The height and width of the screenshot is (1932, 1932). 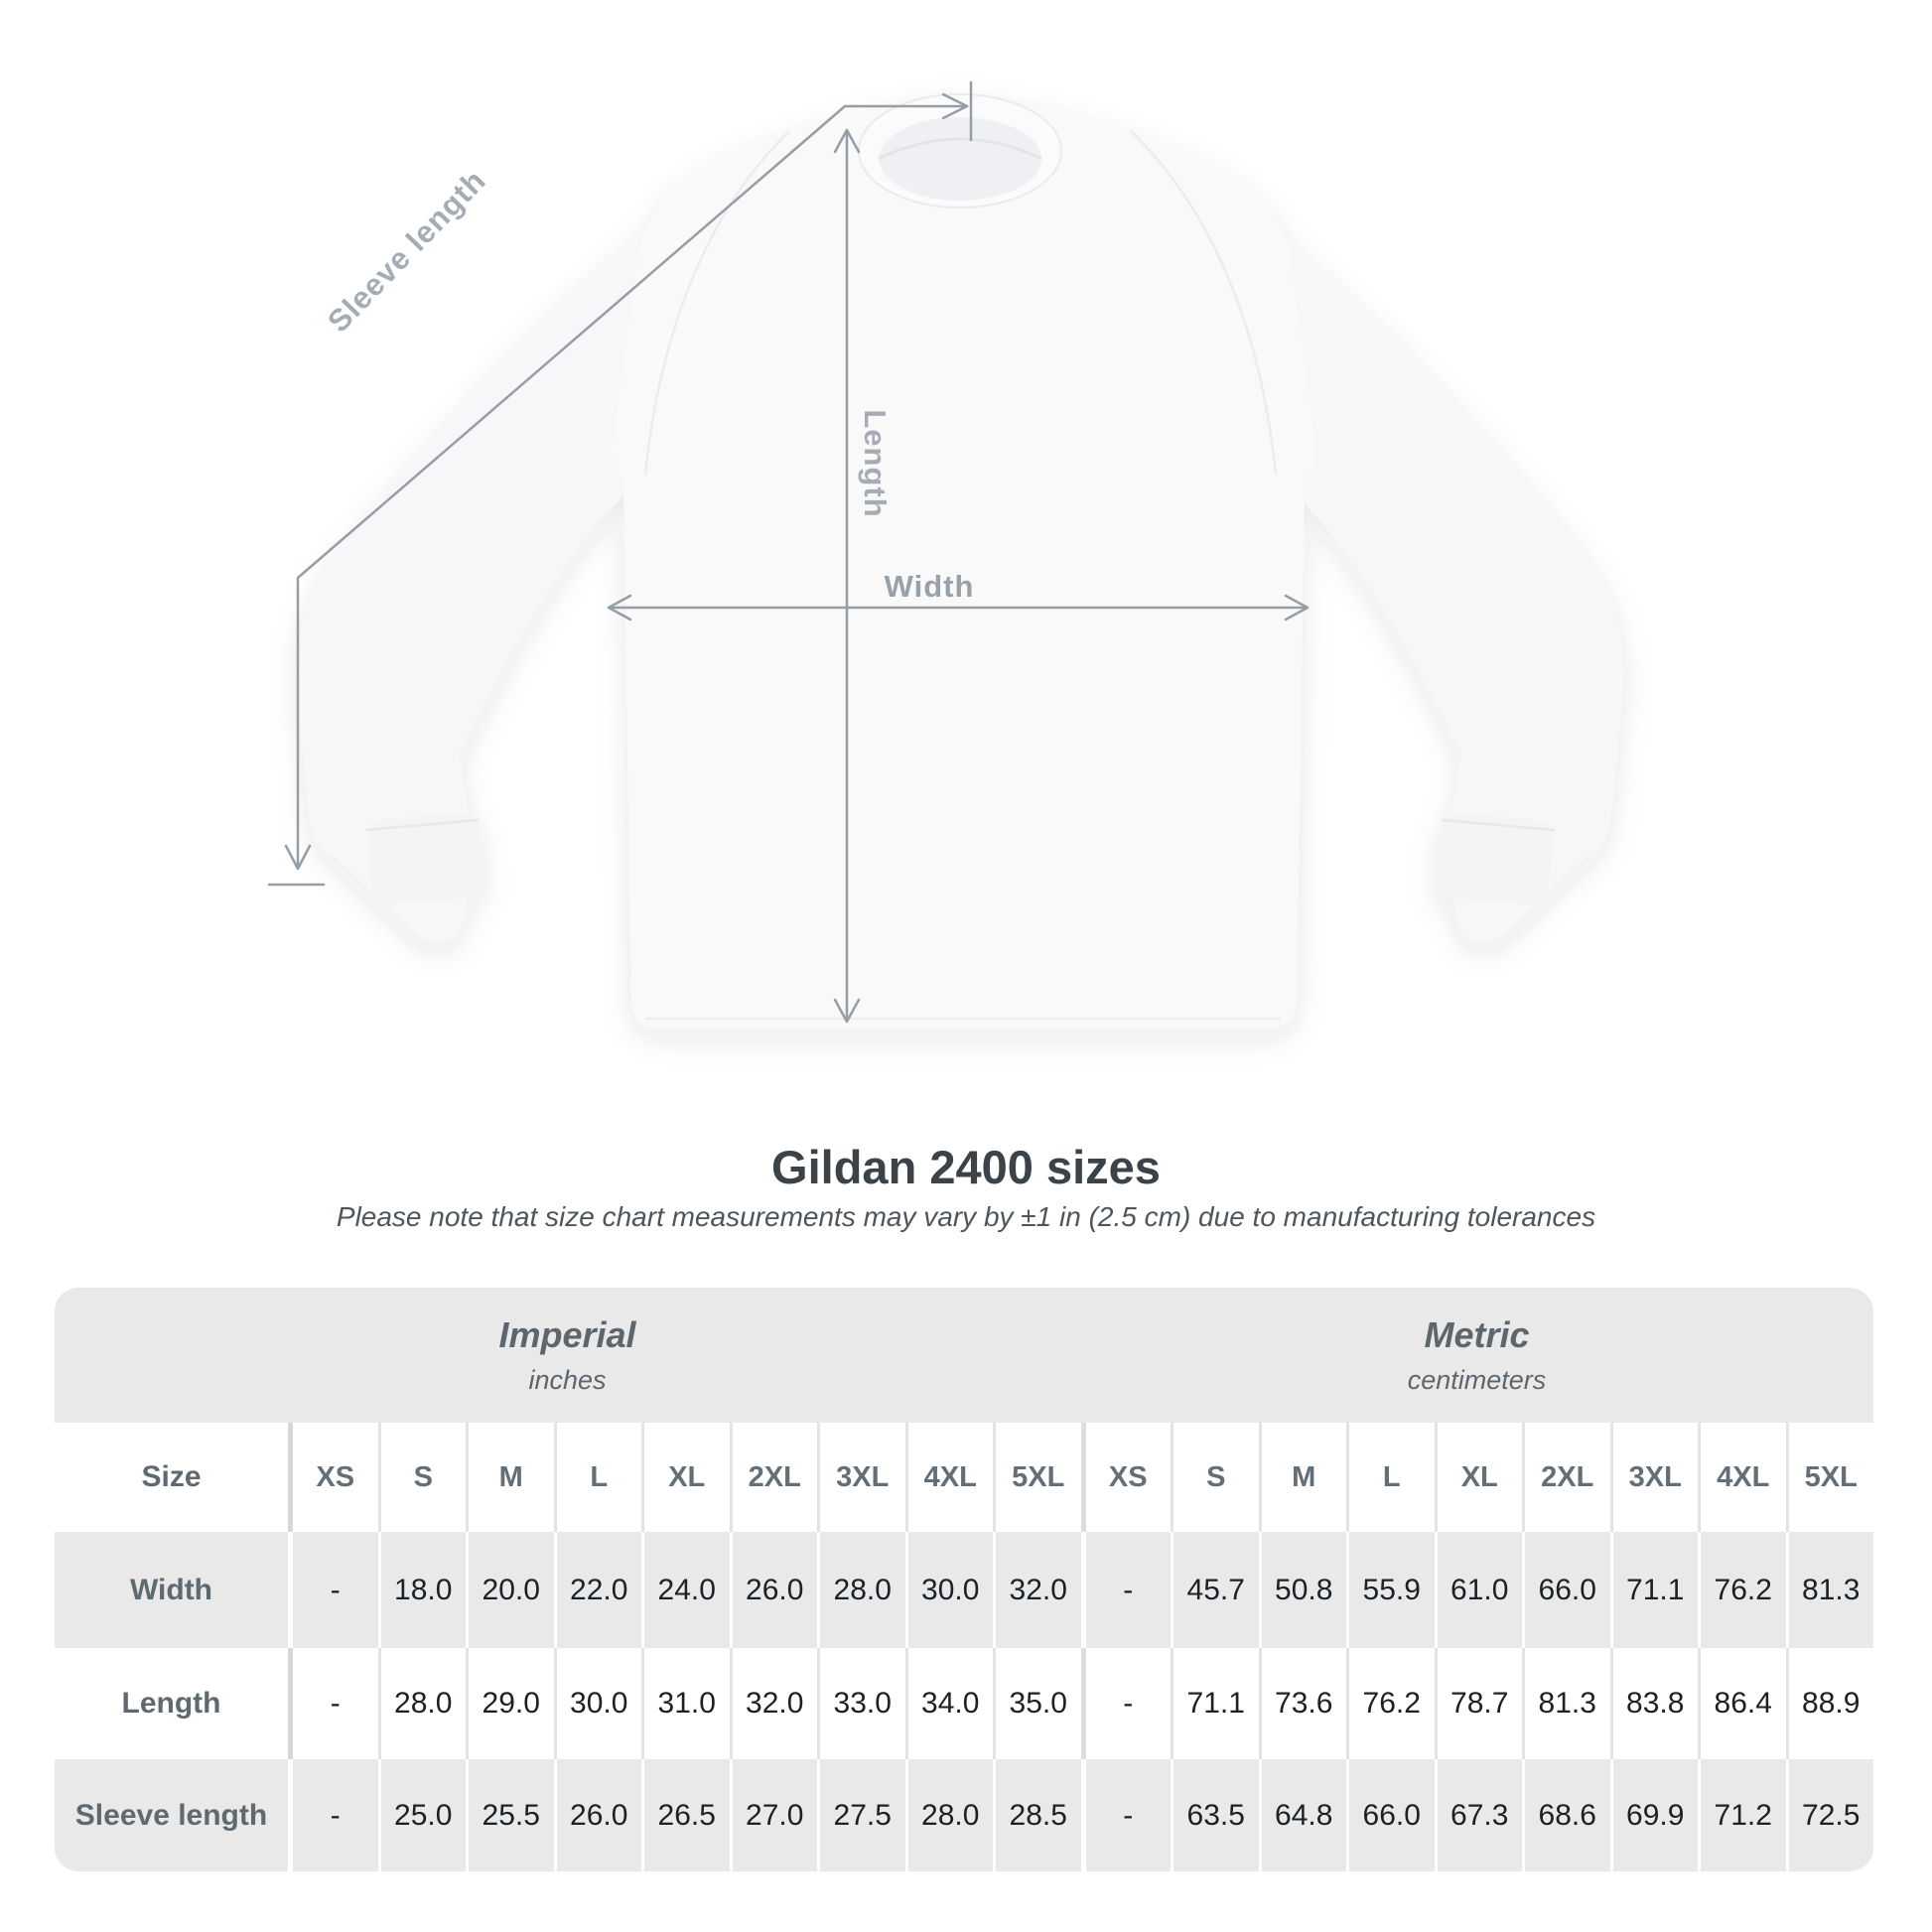 What do you see at coordinates (773, 1815) in the screenshot?
I see `cell-value: 27.0` at bounding box center [773, 1815].